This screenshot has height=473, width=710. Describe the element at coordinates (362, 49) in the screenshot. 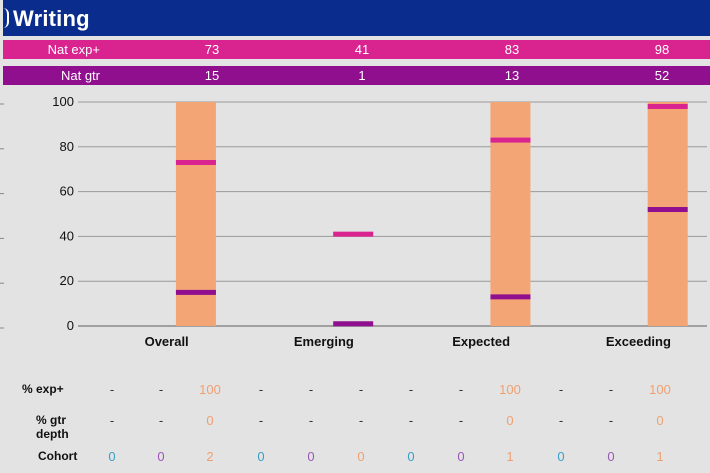

I see `nat-exp-value: 41` at that location.